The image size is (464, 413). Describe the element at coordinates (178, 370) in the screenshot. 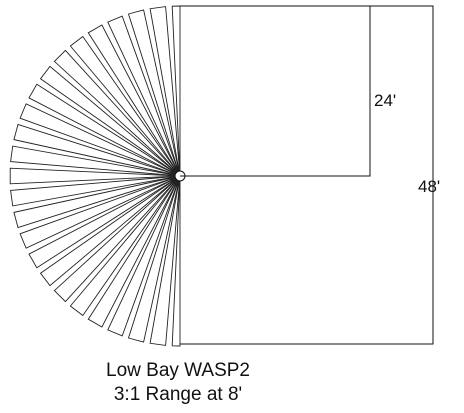

I see `caption-title: Low Bay WASP2` at that location.